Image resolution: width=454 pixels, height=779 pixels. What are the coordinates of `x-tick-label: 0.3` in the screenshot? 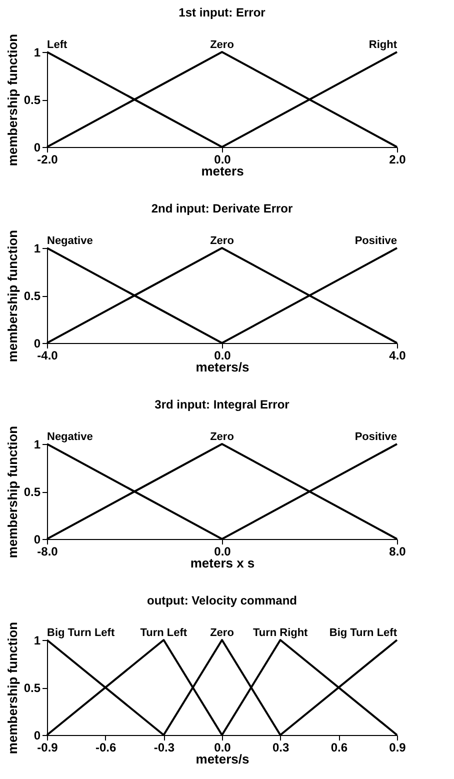 It's located at (281, 747).